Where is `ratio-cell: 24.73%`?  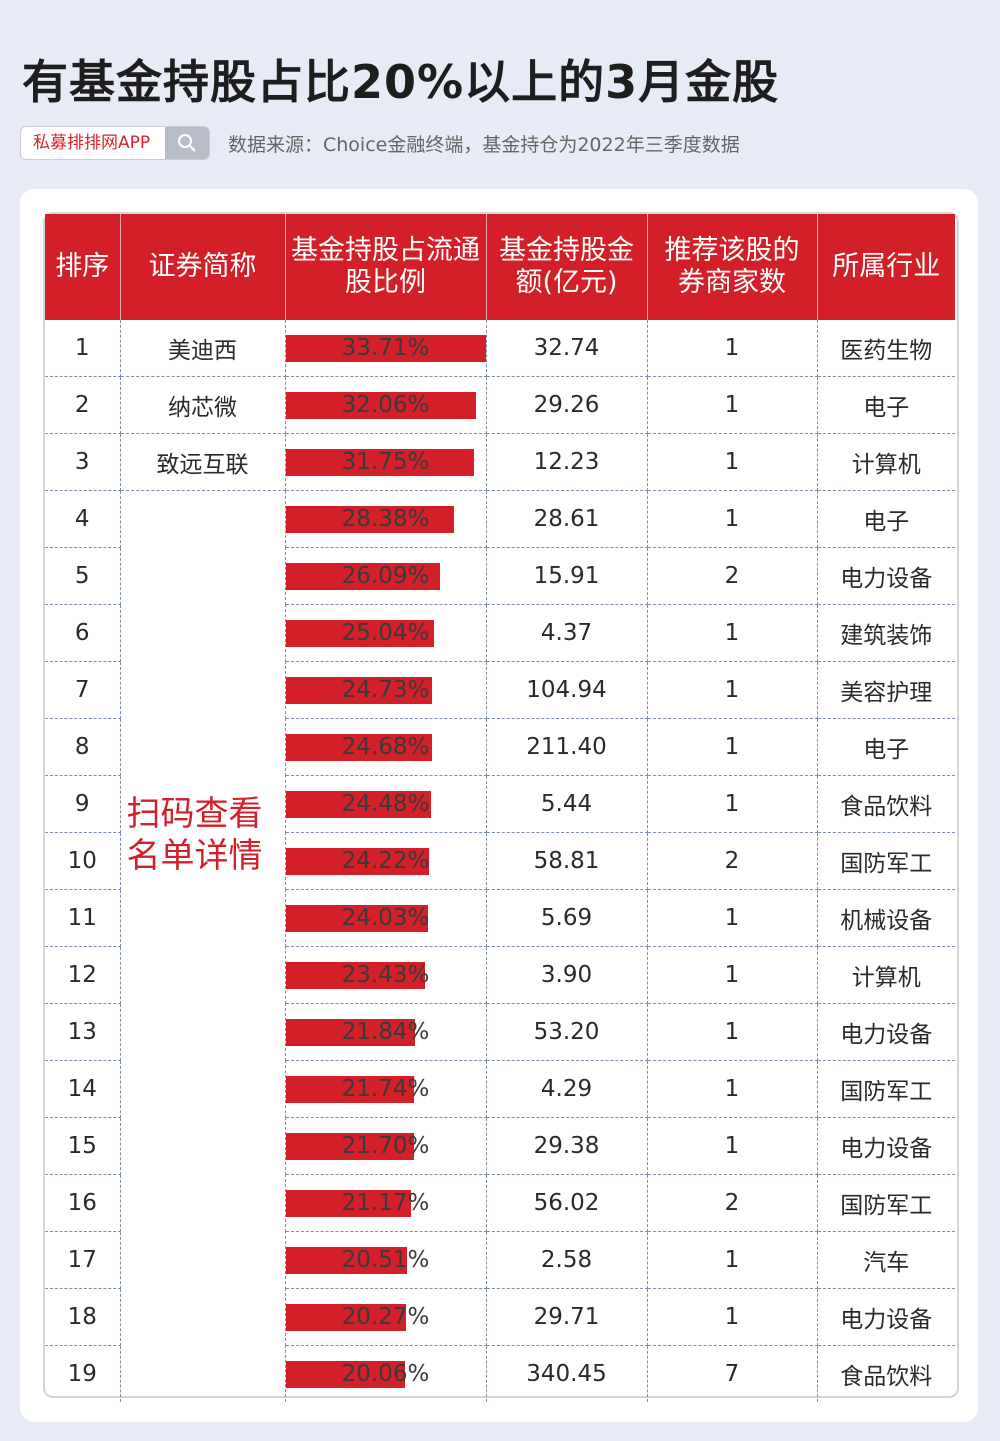 ratio-cell: 24.73% is located at coordinates (386, 690).